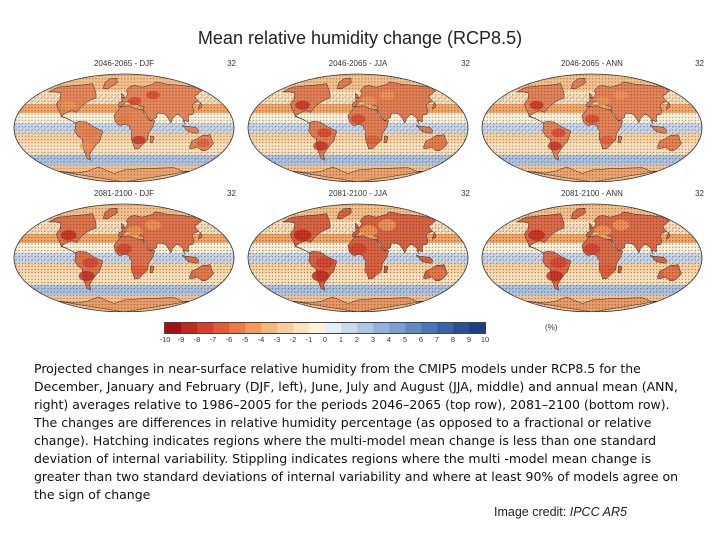 The image size is (720, 540). I want to click on map-panel: 2081-2100 - JJA 32, so click(358, 250).